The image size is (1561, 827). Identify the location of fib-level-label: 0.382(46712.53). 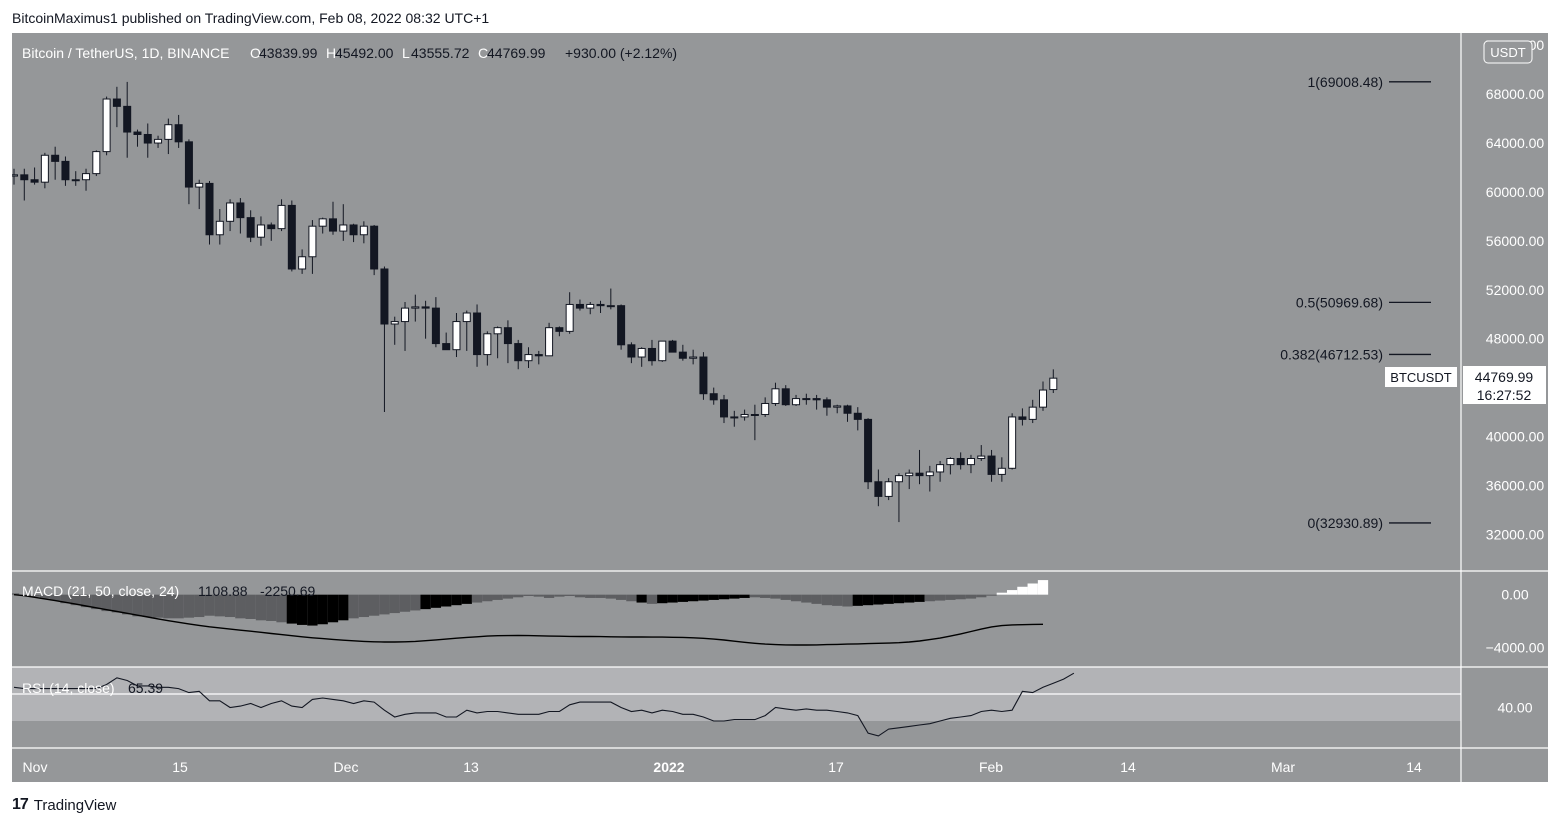
(1331, 354).